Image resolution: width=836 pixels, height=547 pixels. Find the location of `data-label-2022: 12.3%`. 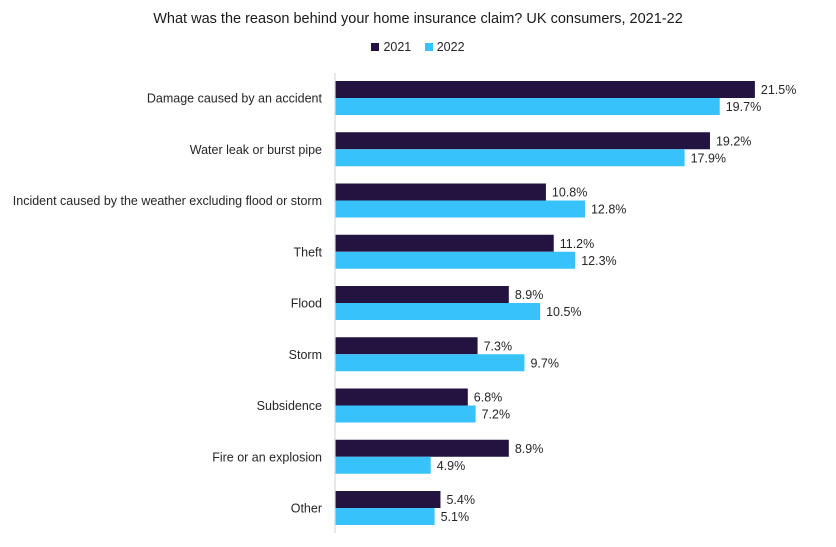

data-label-2022: 12.3% is located at coordinates (598, 261).